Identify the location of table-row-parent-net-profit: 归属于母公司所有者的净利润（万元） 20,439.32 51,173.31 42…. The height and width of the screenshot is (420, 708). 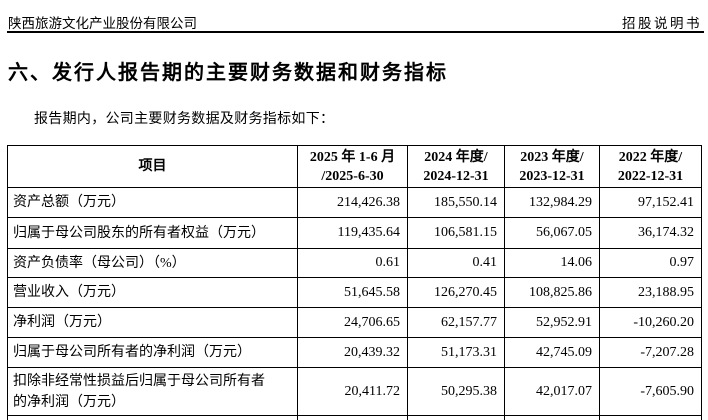
(354, 352).